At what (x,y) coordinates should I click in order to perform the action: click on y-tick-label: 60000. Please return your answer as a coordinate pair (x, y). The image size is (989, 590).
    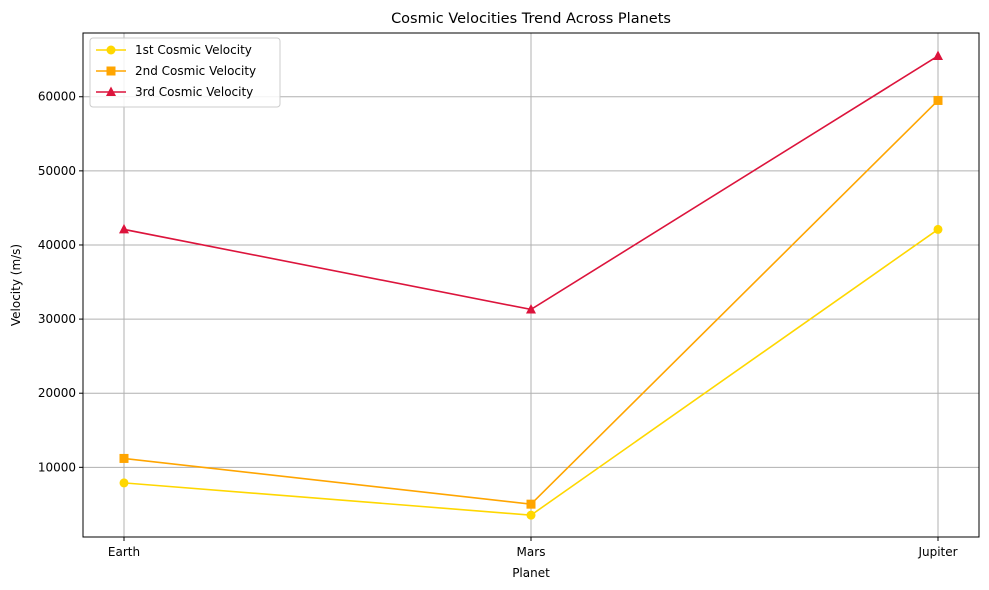
    Looking at the image, I should click on (57, 97).